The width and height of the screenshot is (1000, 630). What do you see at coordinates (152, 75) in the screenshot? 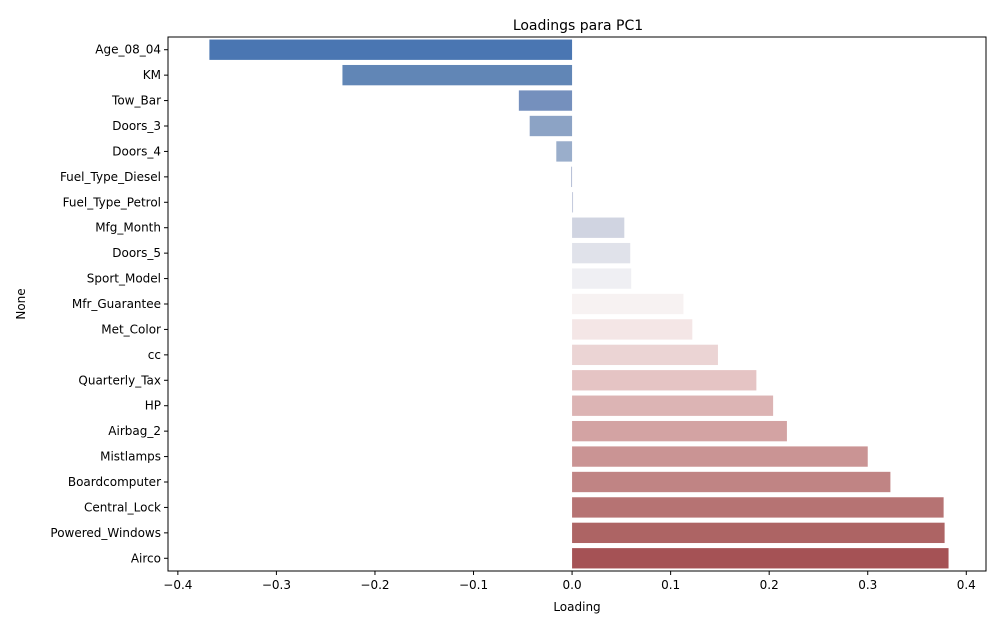
I see `y-tick-label: KM` at bounding box center [152, 75].